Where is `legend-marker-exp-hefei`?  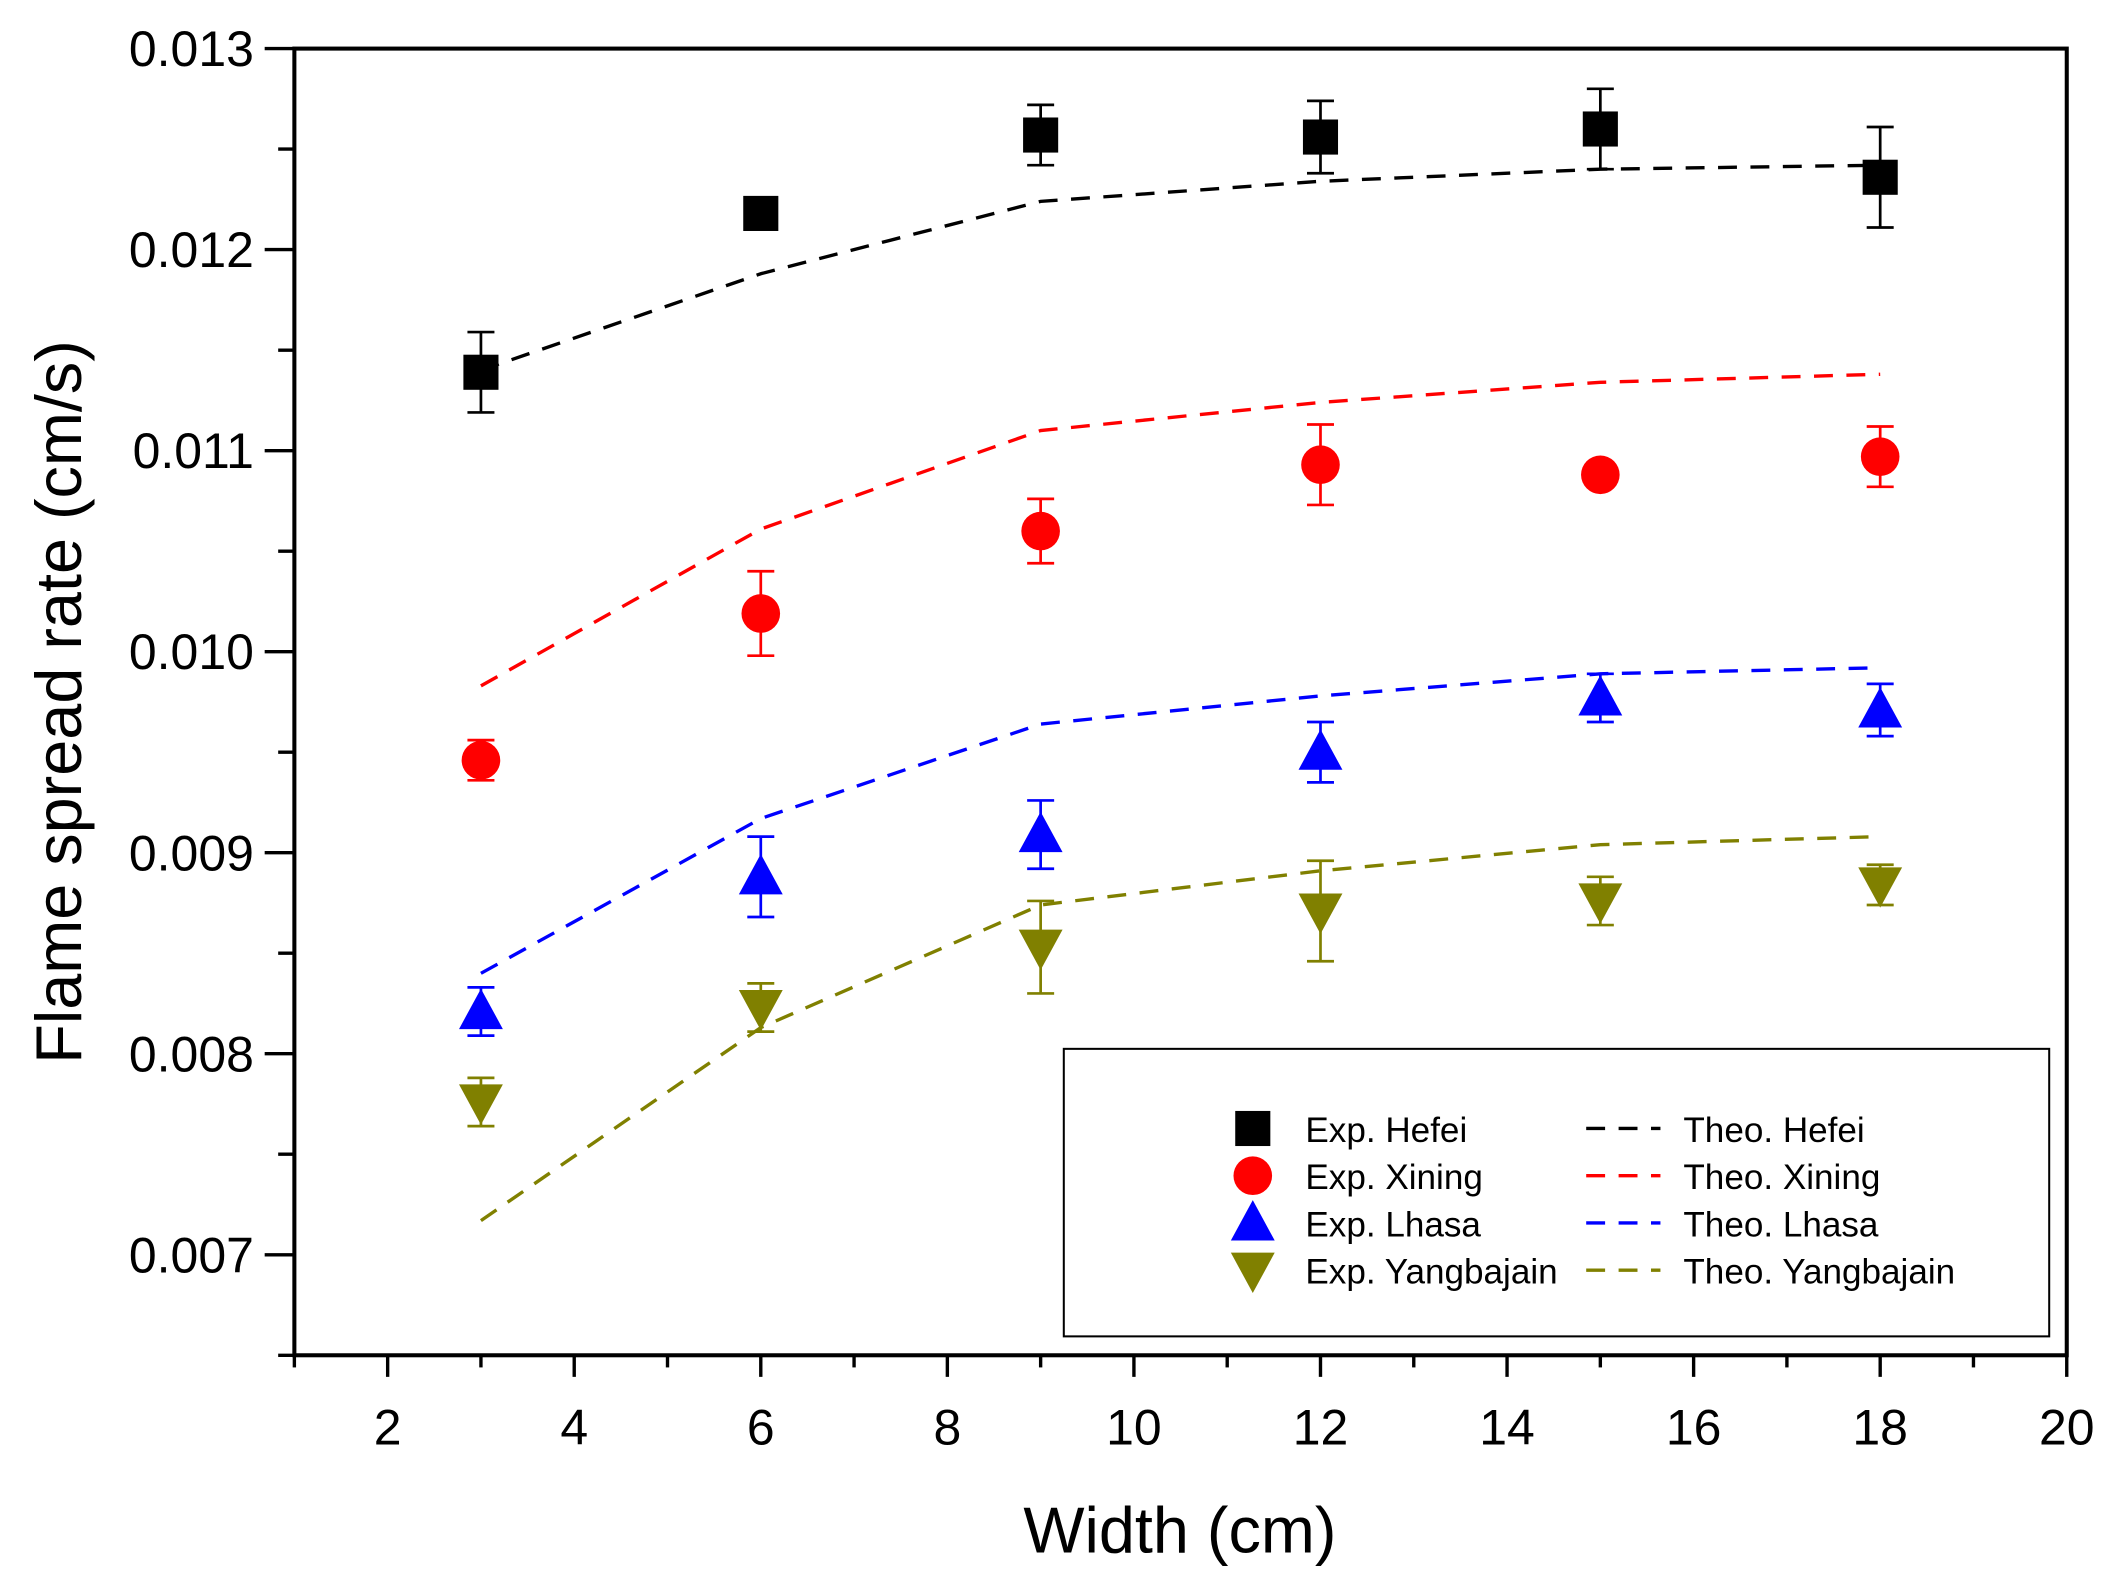 legend-marker-exp-hefei is located at coordinates (1253, 1128).